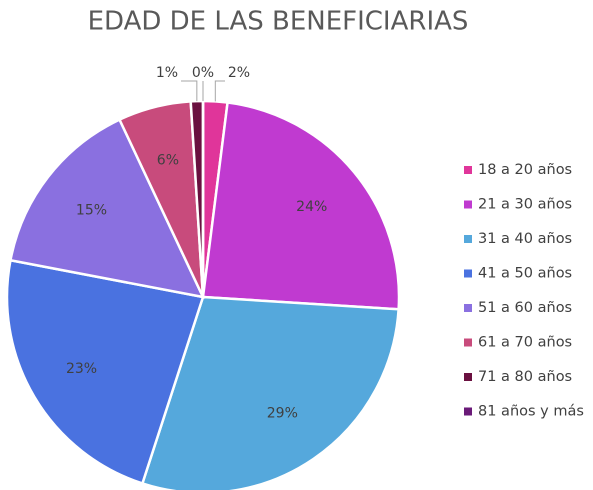  I want to click on data-label: 29%, so click(282, 414).